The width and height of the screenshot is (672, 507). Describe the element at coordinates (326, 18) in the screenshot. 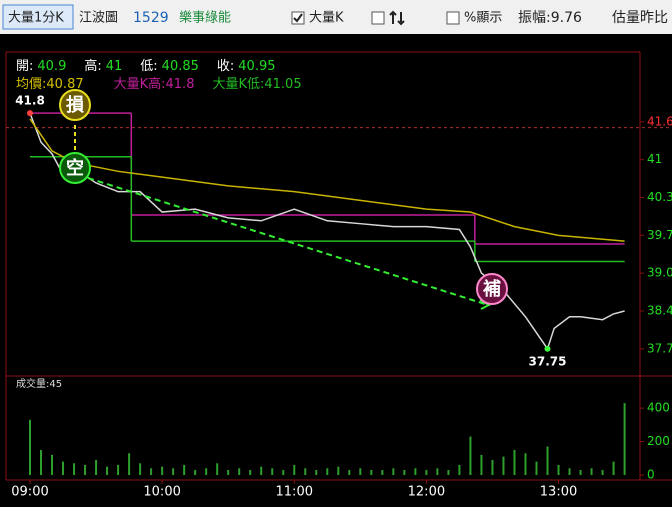

I see `checkbox-label: 大量K` at that location.